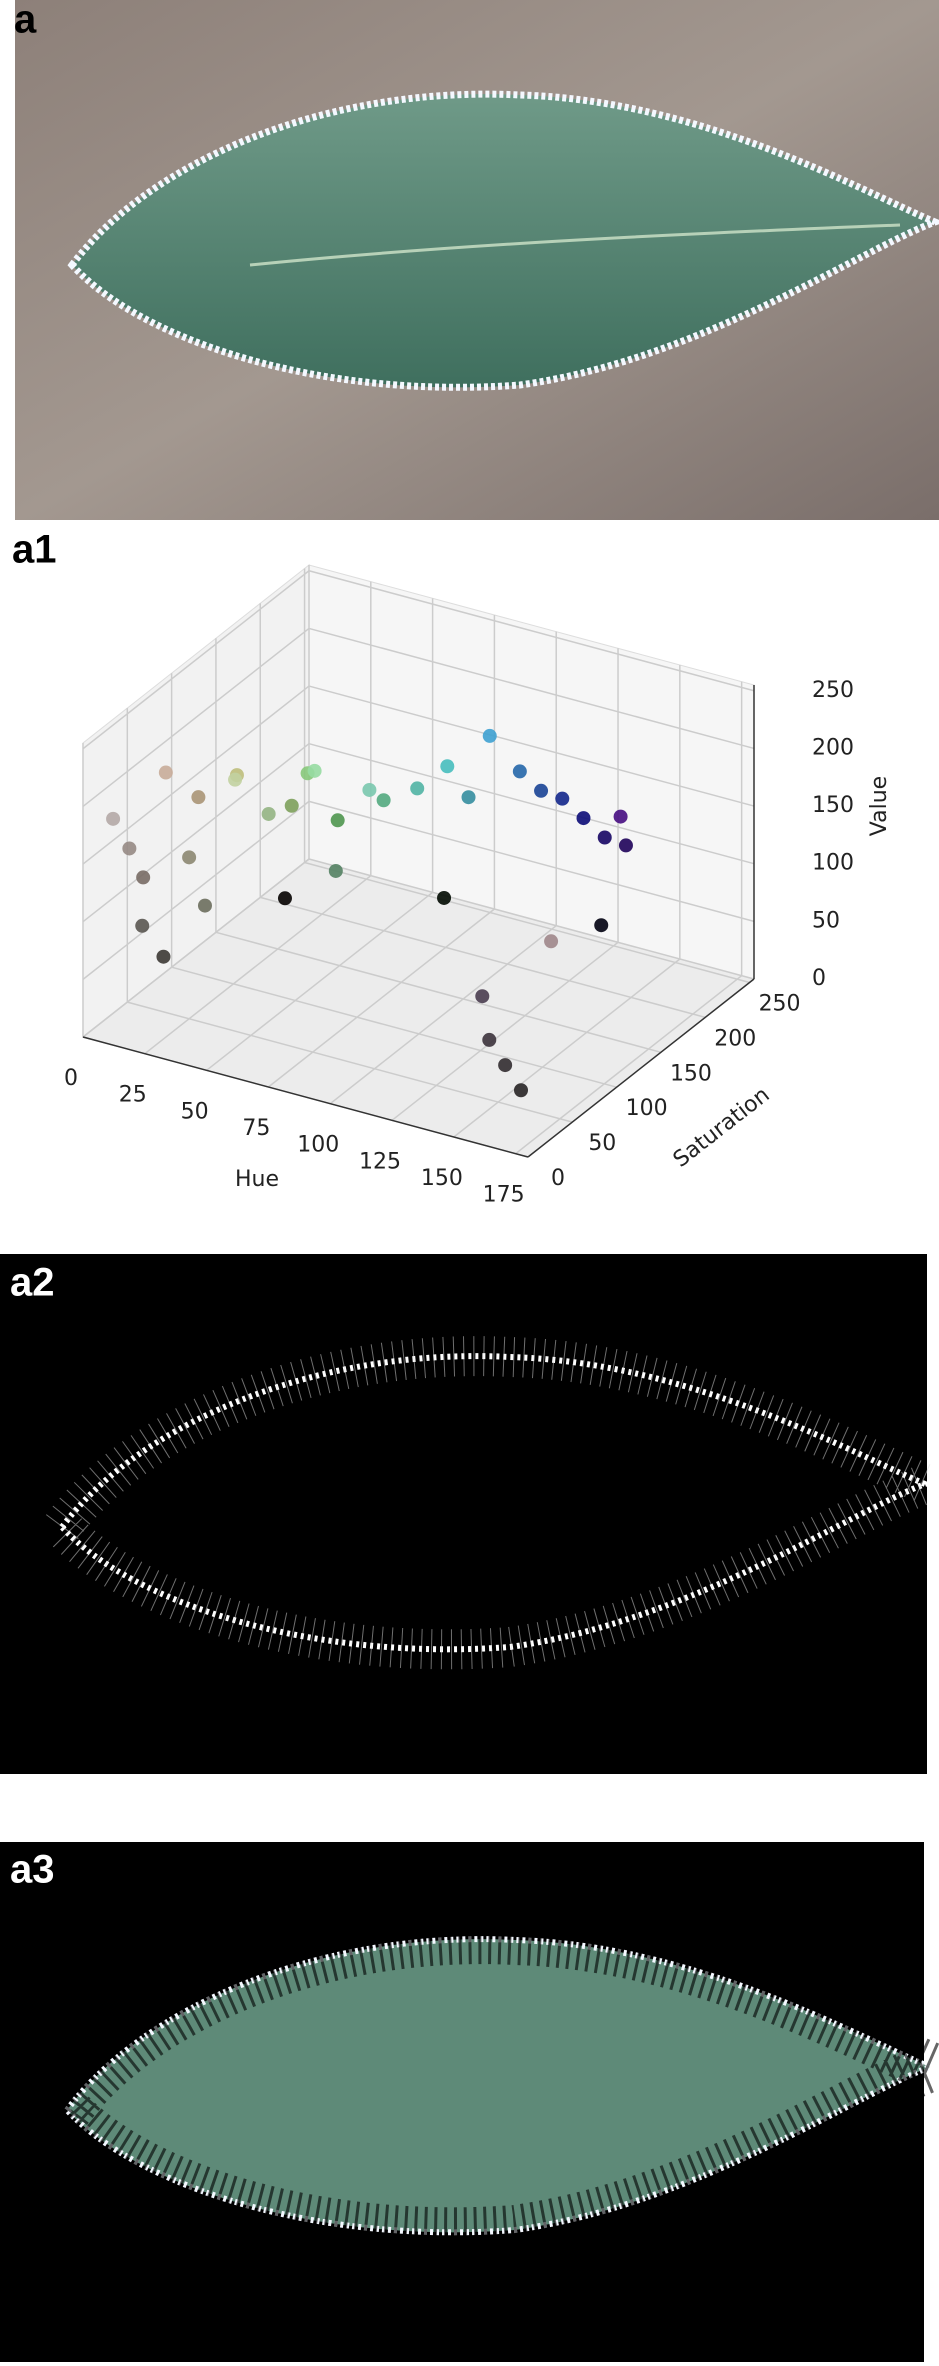 The image size is (939, 2366). Describe the element at coordinates (602, 1143) in the screenshot. I see `y-tick-label: 50` at that location.